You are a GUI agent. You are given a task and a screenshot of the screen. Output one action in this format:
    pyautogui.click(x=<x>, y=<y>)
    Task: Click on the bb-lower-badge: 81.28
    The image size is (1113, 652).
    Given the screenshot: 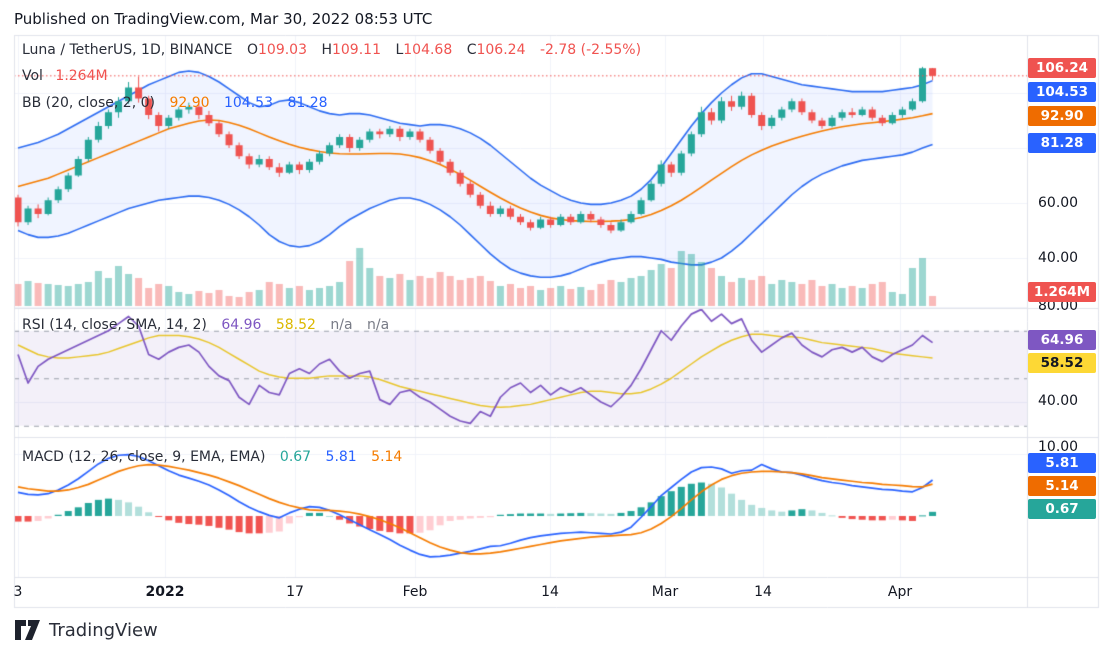 What is the action you would take?
    pyautogui.click(x=1062, y=143)
    